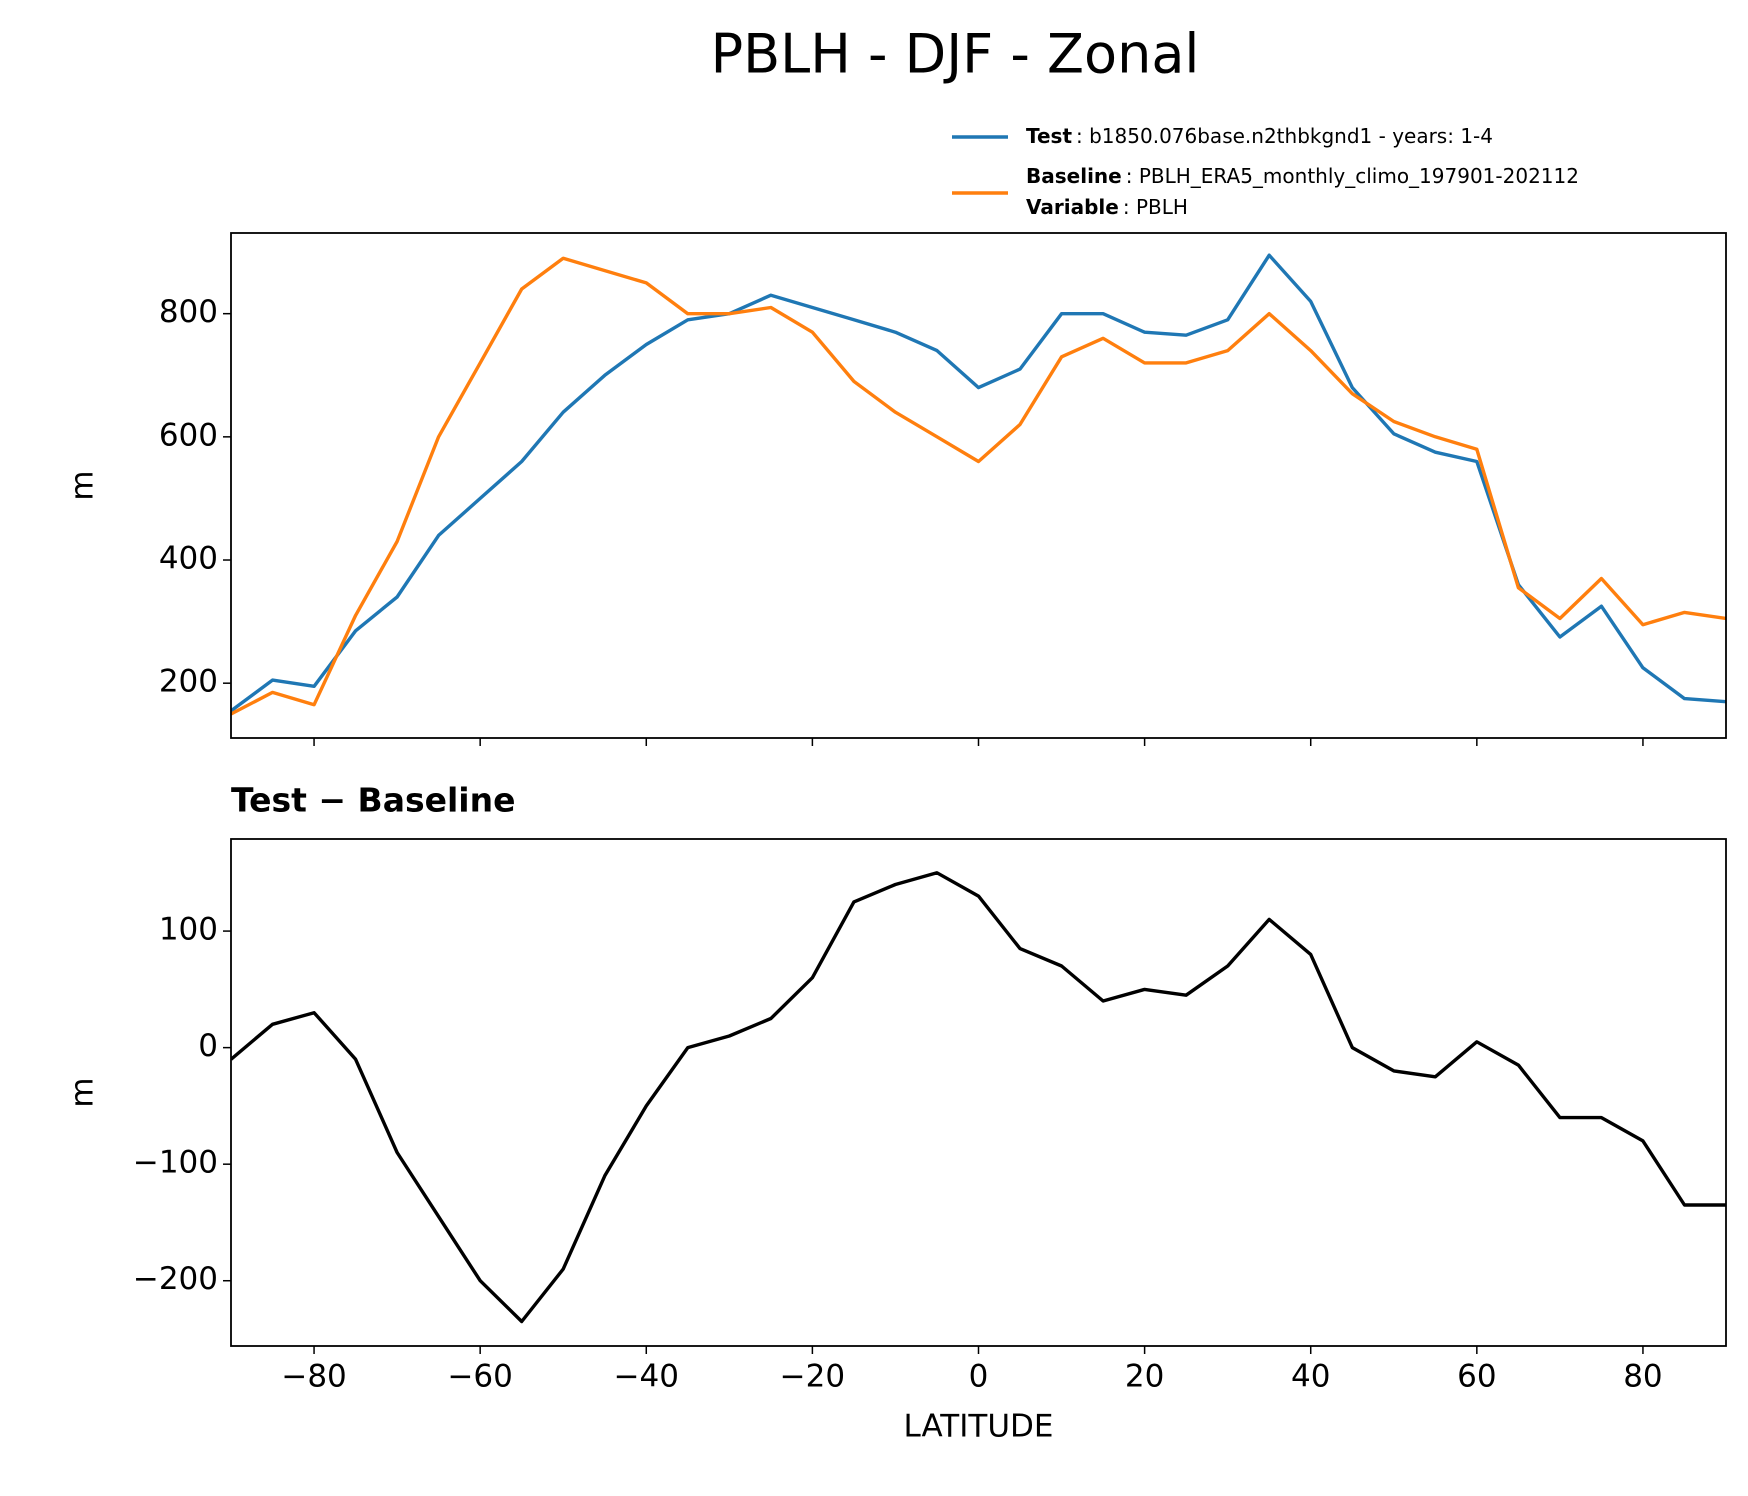  What do you see at coordinates (1155, 207) in the screenshot?
I see `legend-description: : PBLH` at bounding box center [1155, 207].